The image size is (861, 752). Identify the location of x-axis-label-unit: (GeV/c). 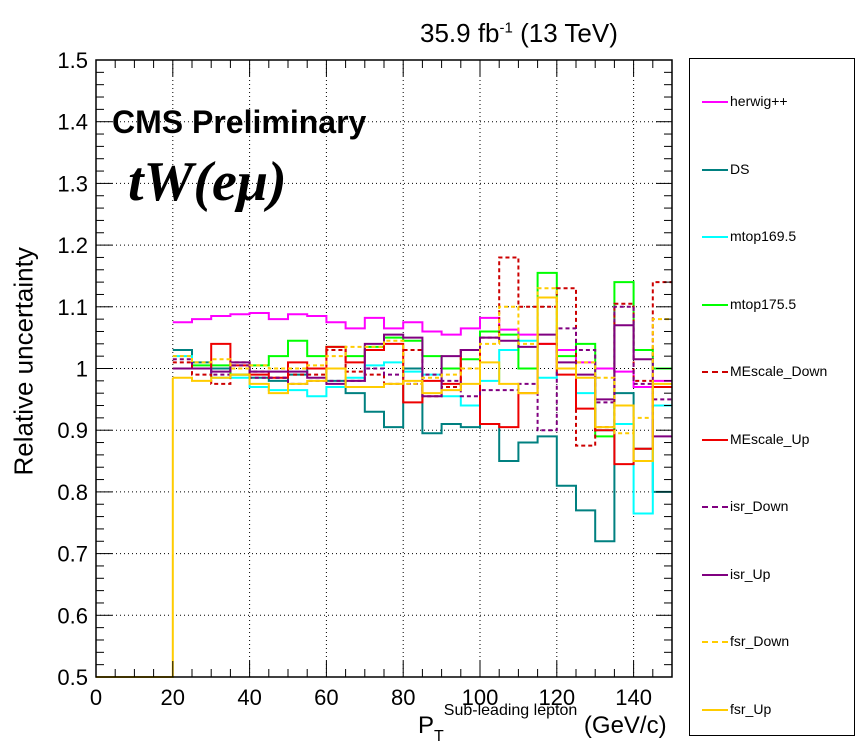
(622, 725).